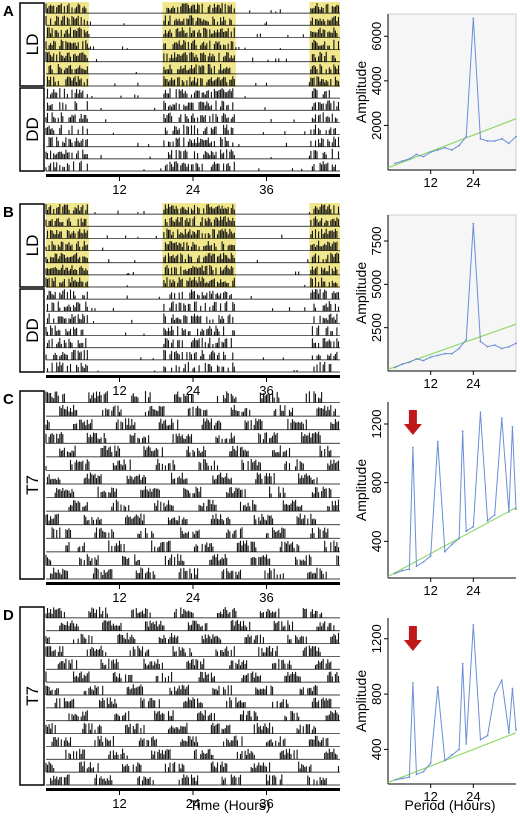  What do you see at coordinates (230, 805) in the screenshot?
I see `time-axis-label: Time (Hours)` at bounding box center [230, 805].